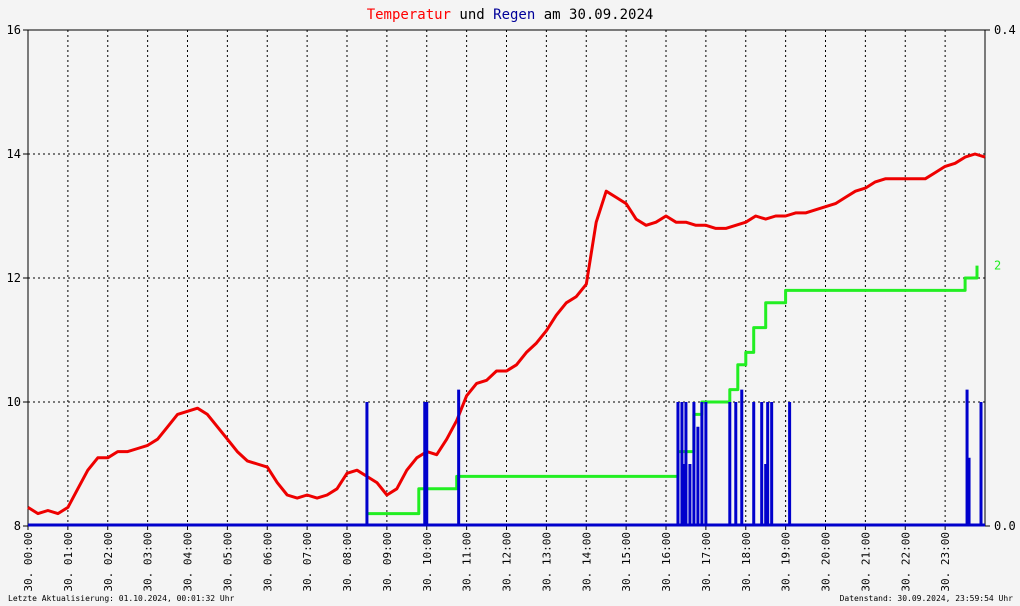 This screenshot has height=606, width=1020. What do you see at coordinates (507, 562) in the screenshot?
I see `x-tick-label: 30. 12:00` at bounding box center [507, 562].